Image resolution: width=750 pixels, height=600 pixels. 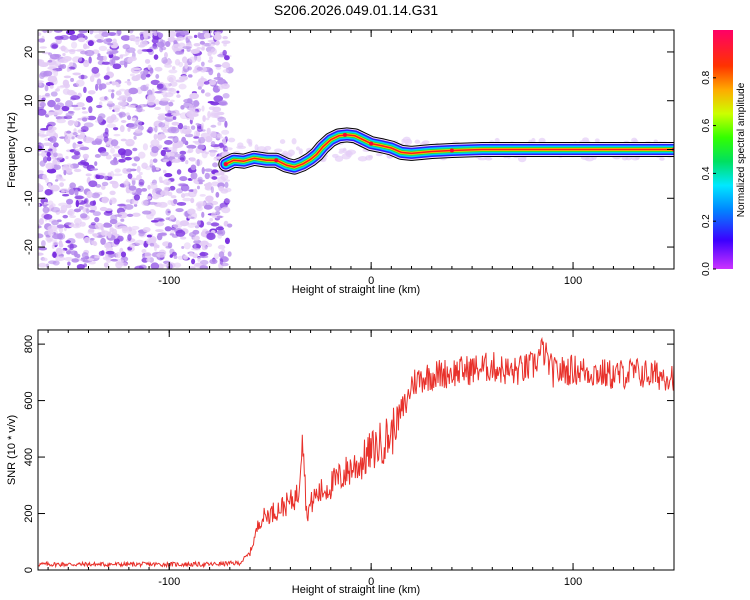 What do you see at coordinates (169, 582) in the screenshot?
I see `snr-x-tick-label: -100` at bounding box center [169, 582].